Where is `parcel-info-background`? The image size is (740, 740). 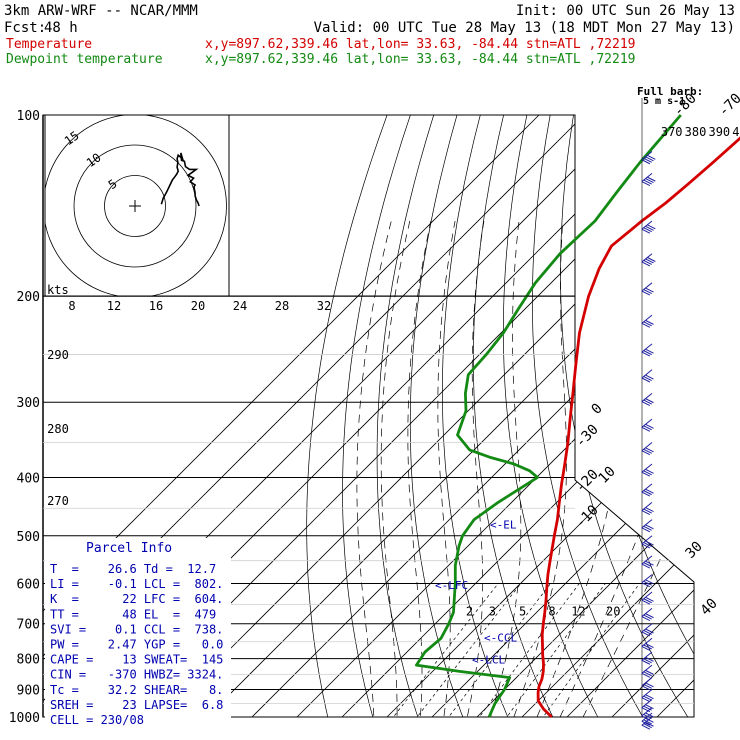
parcel-info-background is located at coordinates (138, 628).